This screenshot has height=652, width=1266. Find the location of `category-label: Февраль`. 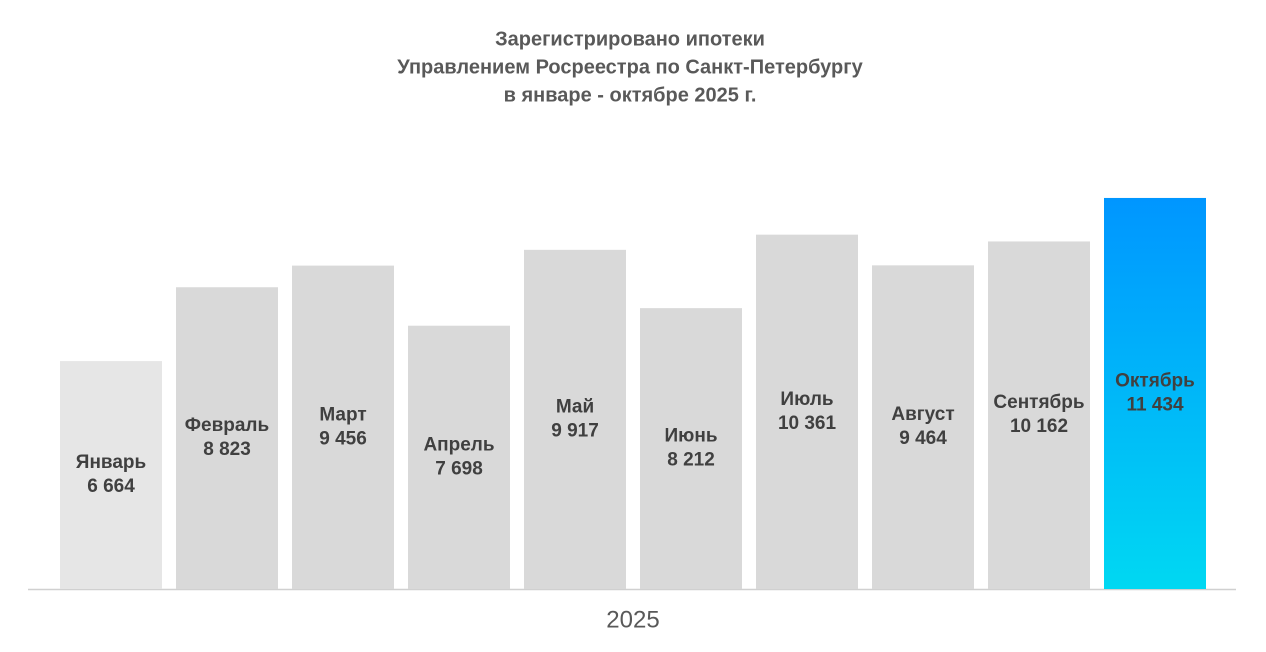

category-label: Февраль is located at coordinates (227, 425).